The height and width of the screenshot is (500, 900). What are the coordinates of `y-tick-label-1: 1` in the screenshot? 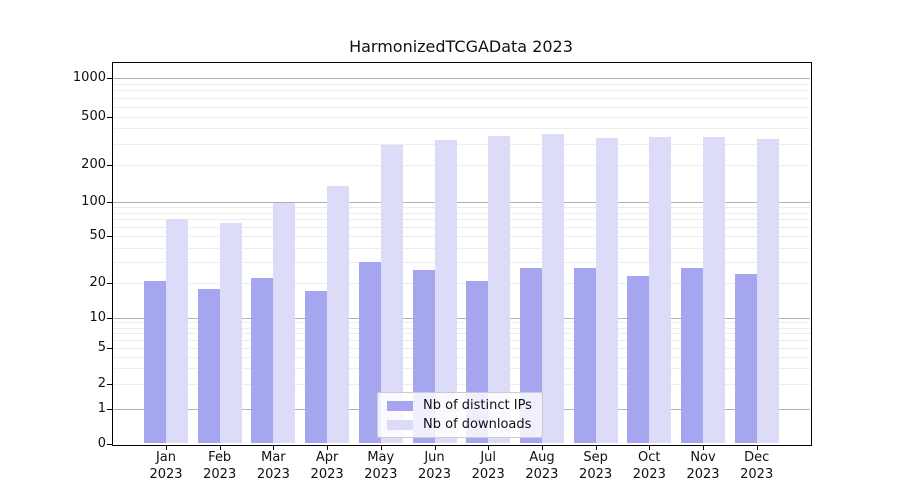 It's located at (101, 408).